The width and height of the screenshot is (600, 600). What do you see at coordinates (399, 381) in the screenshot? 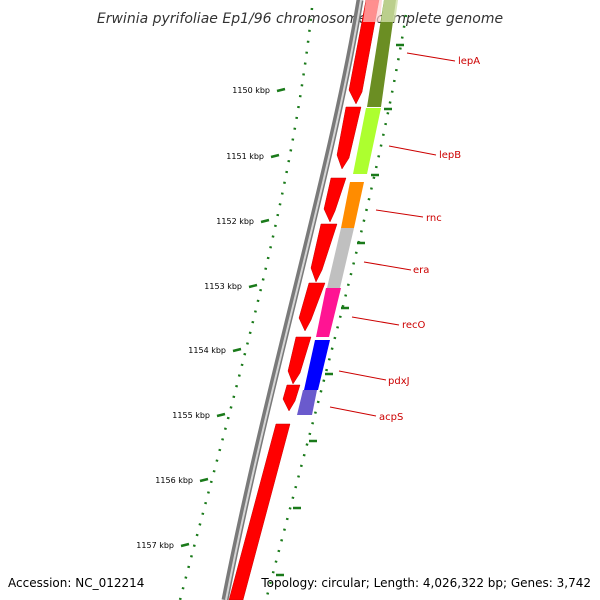
I see `gene-label-pdxJ: pdxJ` at bounding box center [399, 381].